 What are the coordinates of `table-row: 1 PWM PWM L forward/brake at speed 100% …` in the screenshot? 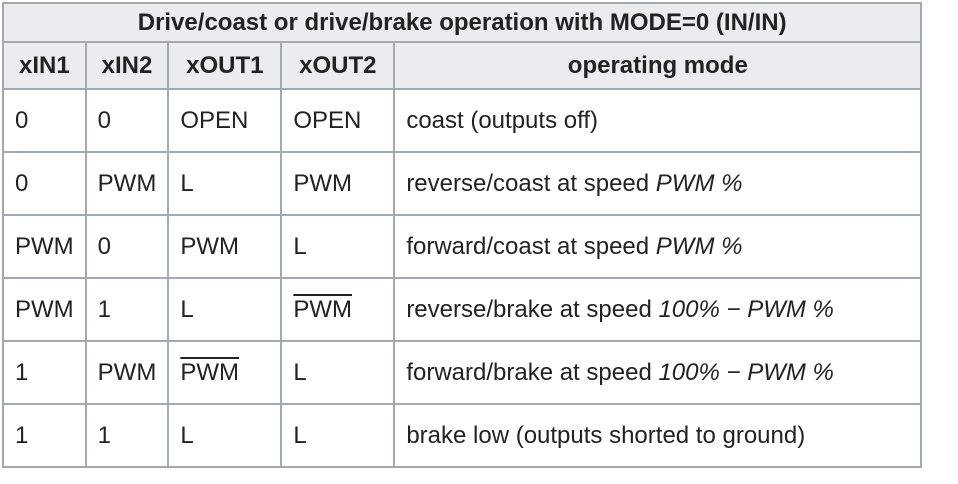 It's located at (462, 372).